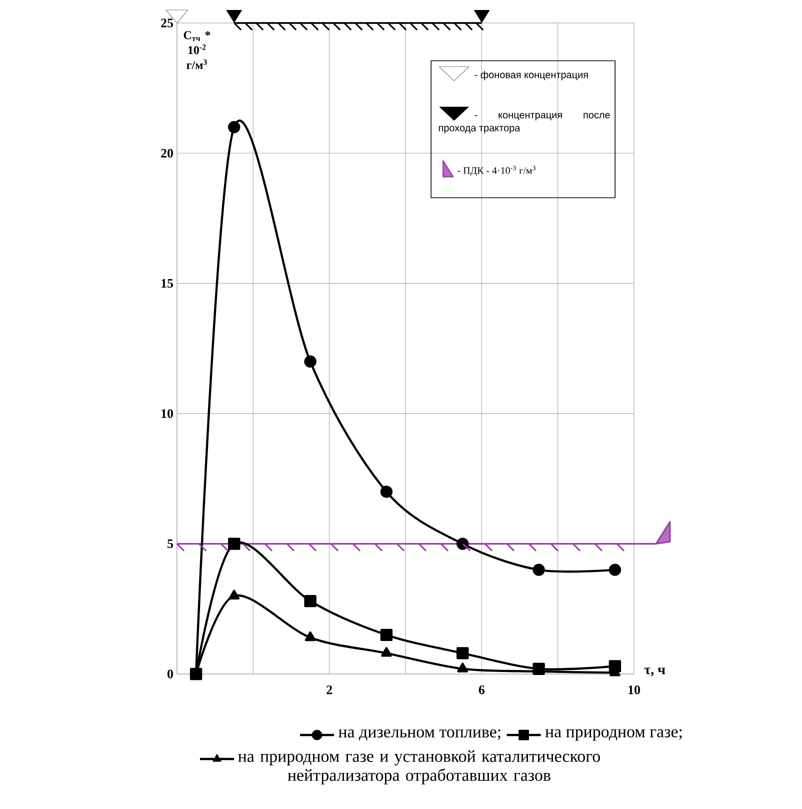  Describe the element at coordinates (655, 672) in the screenshot. I see `x-axis-title: τ, ч` at that location.